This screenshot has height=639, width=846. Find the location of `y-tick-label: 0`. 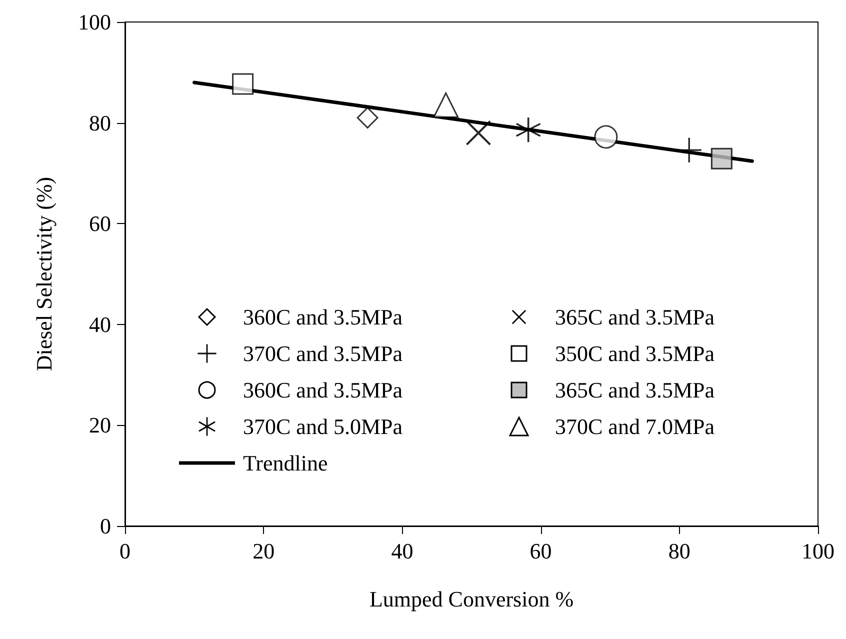

y-tick-label: 0 is located at coordinates (105, 526).